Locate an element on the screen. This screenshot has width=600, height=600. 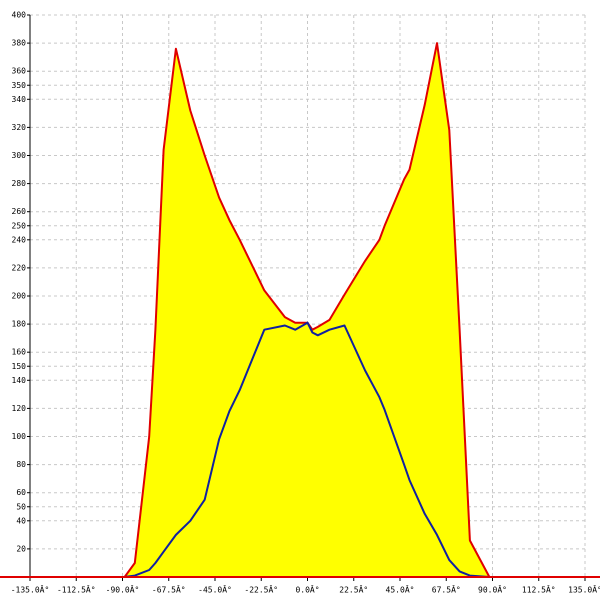
y-tick-label: 260 is located at coordinates (19, 211).